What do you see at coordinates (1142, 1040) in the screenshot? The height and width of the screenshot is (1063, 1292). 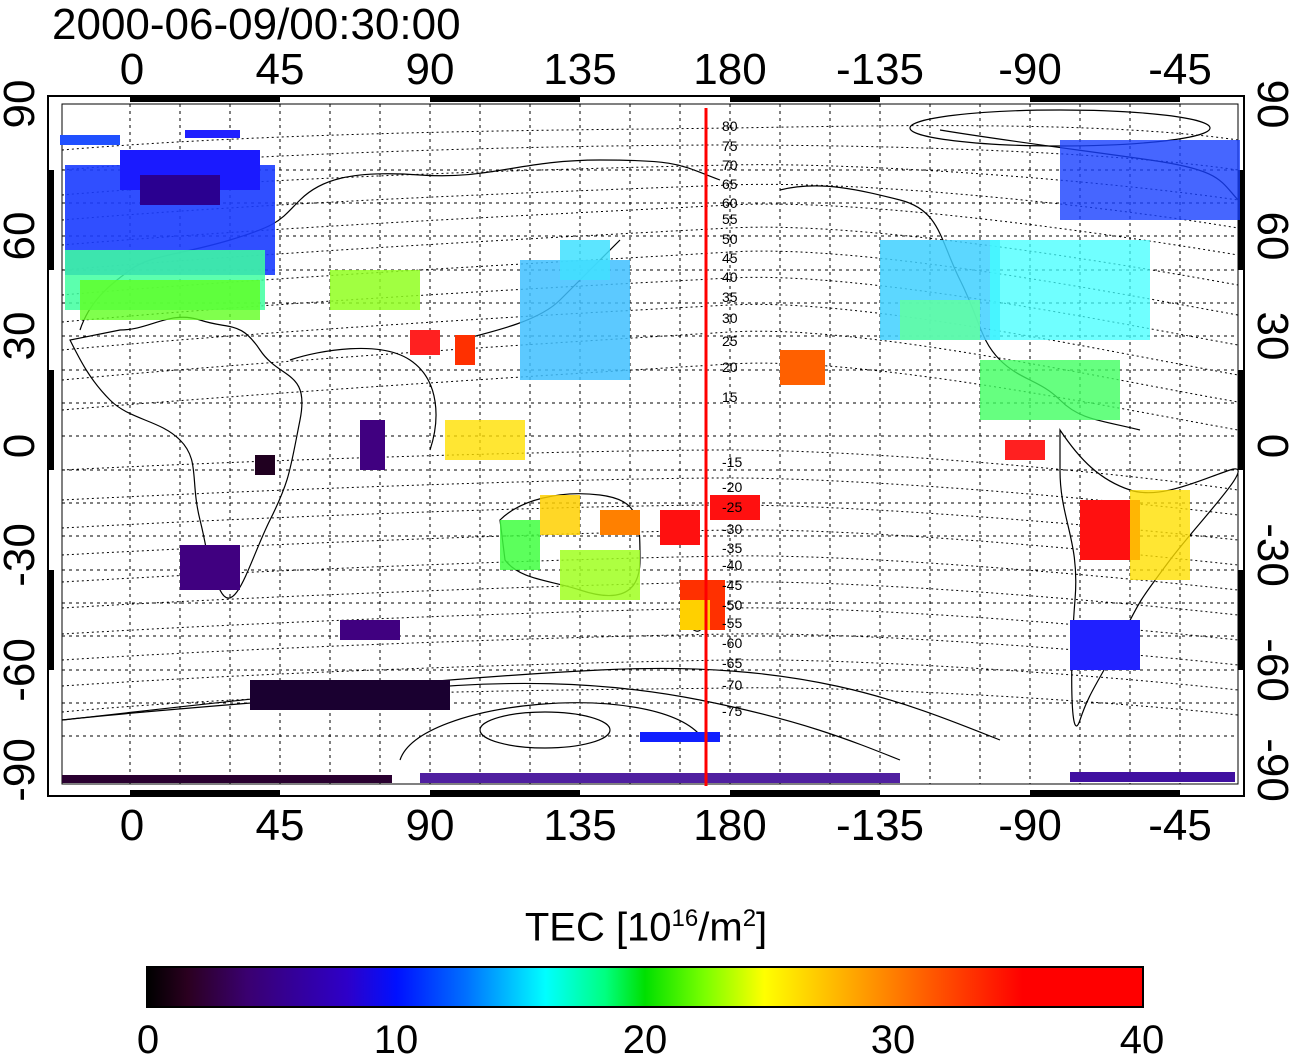 I see `colorbar-tick-label: 40` at bounding box center [1142, 1040].